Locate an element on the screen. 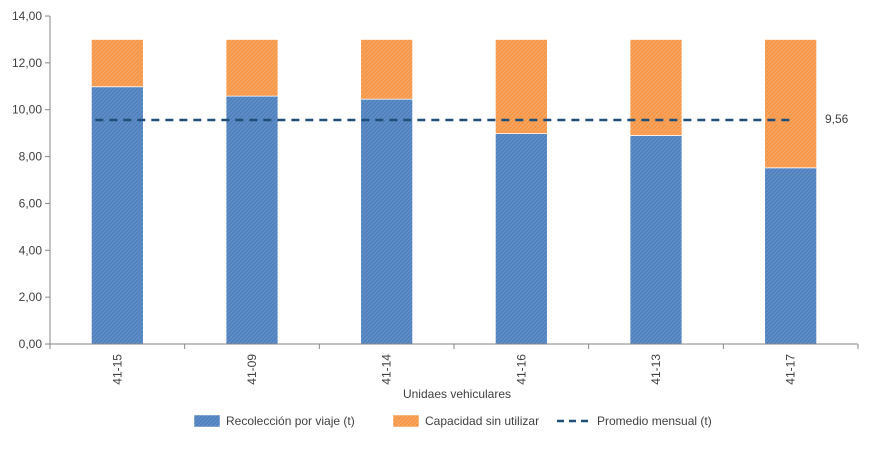 The width and height of the screenshot is (875, 454). y-tick-label: 10,00 is located at coordinates (27, 110).